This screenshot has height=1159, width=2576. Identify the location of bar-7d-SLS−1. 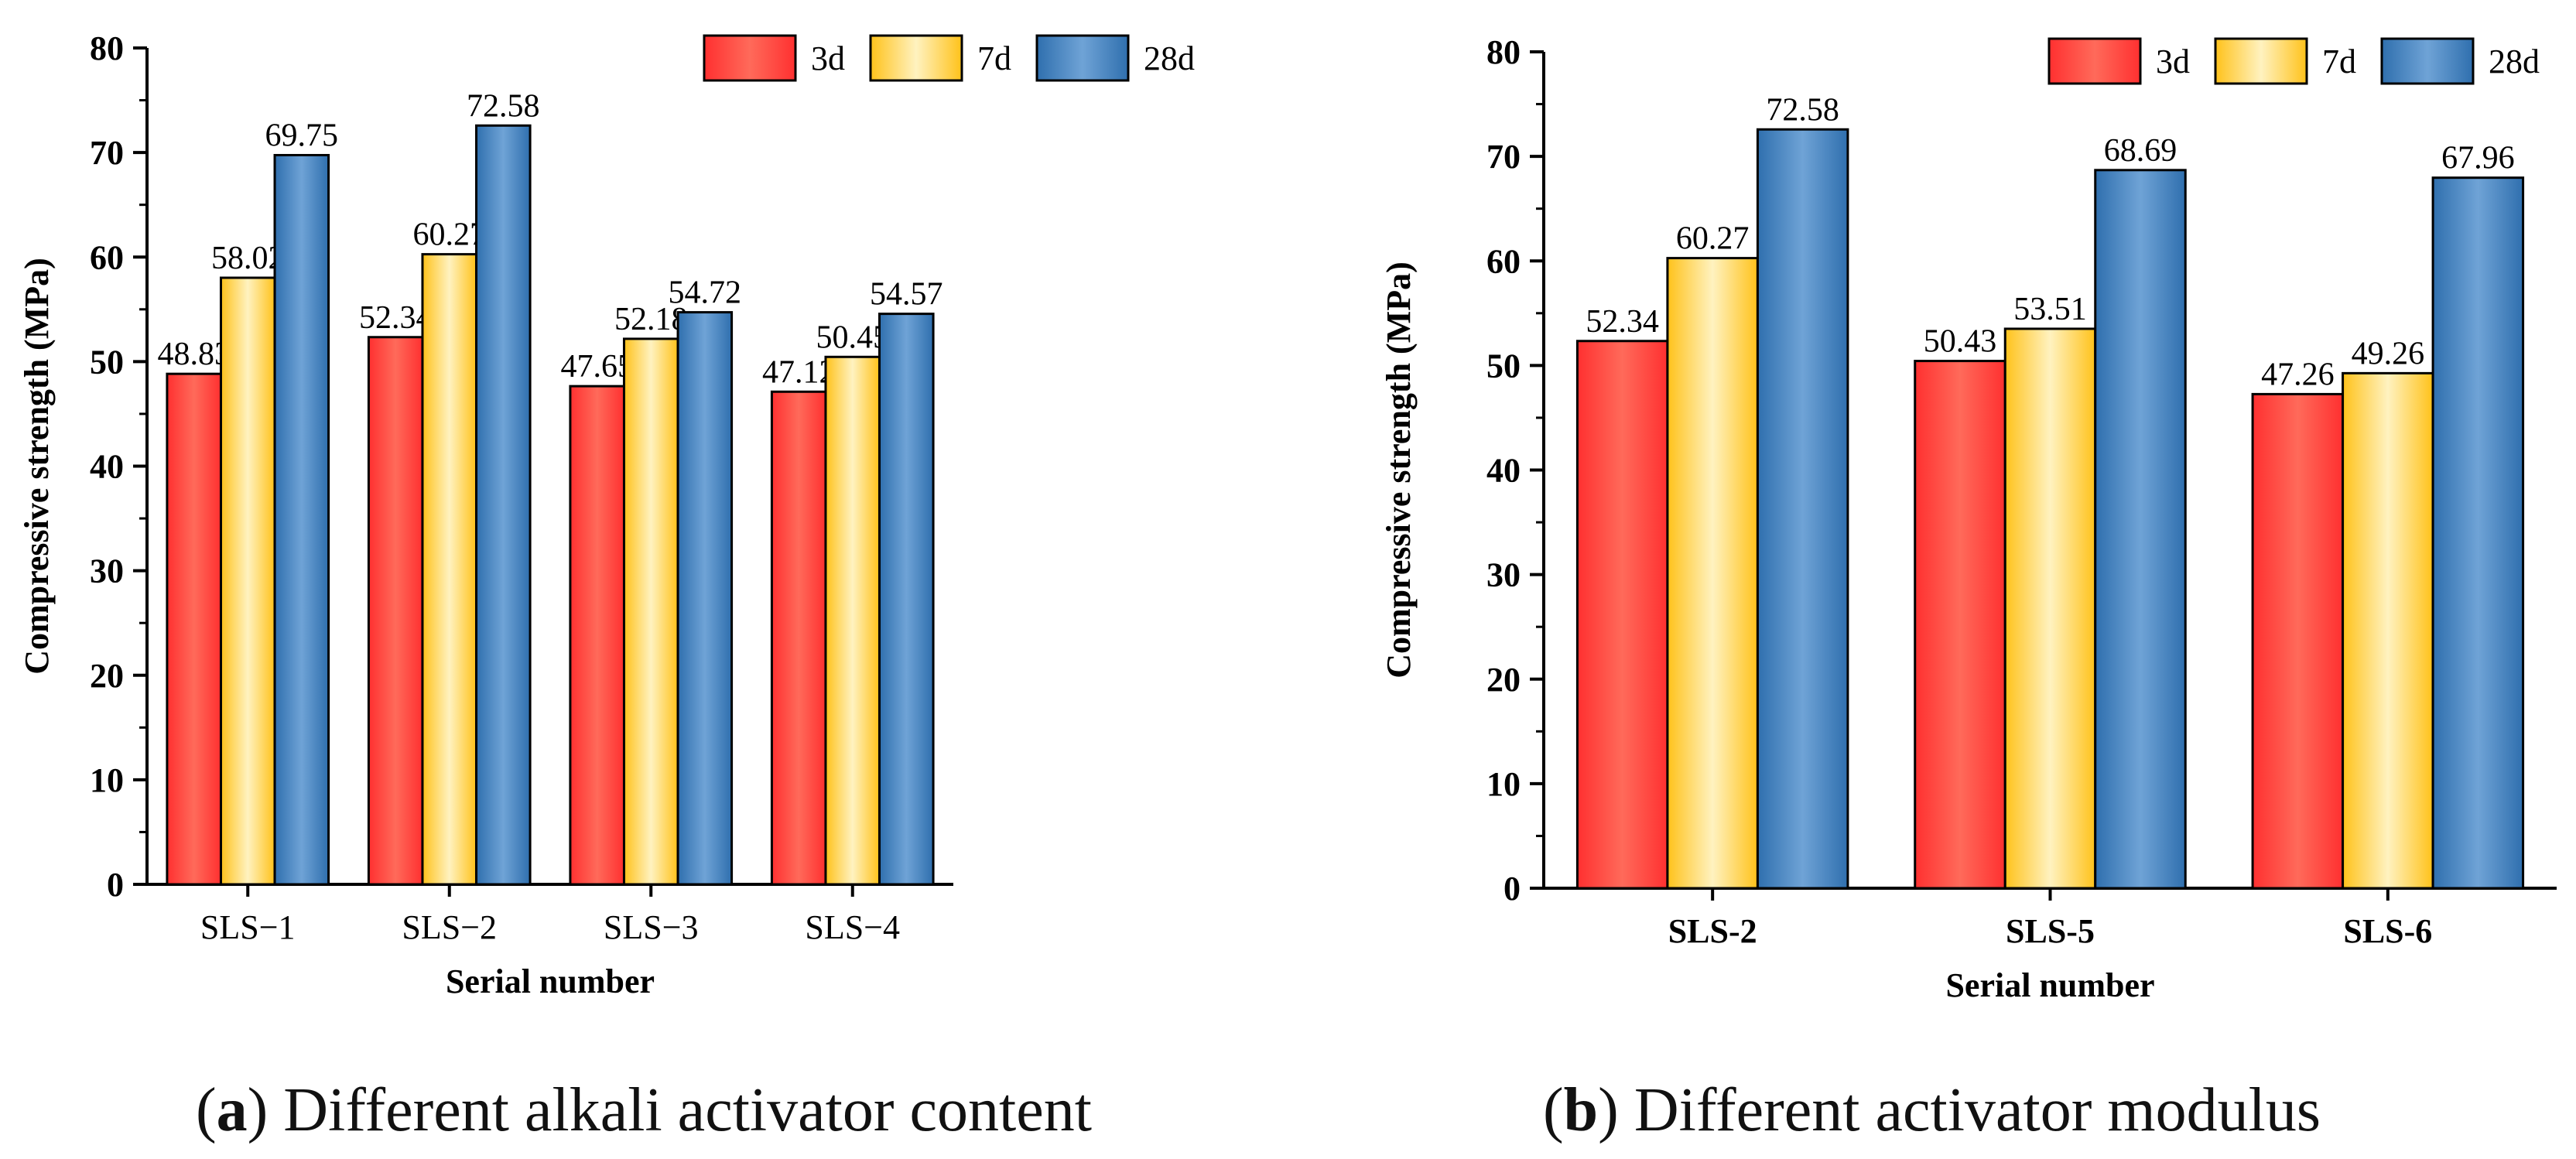
(247, 581).